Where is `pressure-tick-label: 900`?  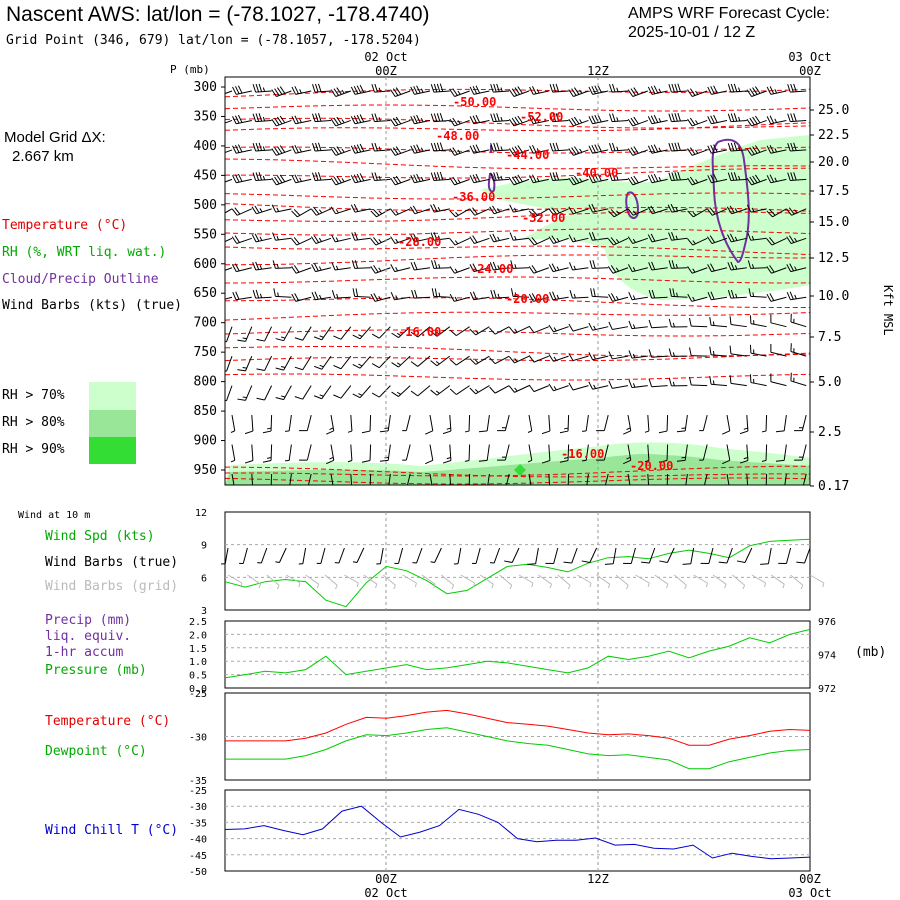
pressure-tick-label: 900 is located at coordinates (205, 441).